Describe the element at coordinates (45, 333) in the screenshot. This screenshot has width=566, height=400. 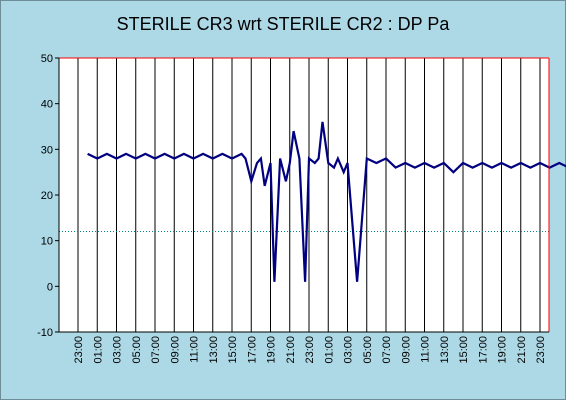
I see `y-tick-label: -10` at that location.